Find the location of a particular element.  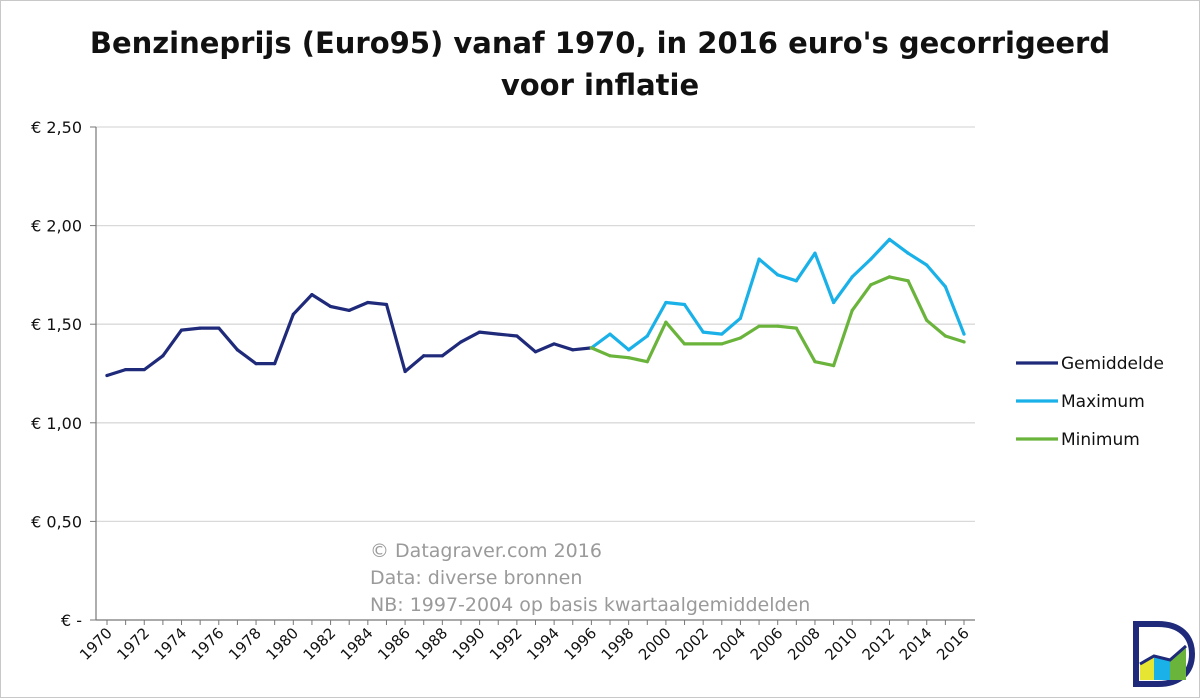

x-tick-label: 2012 is located at coordinates (879, 644).